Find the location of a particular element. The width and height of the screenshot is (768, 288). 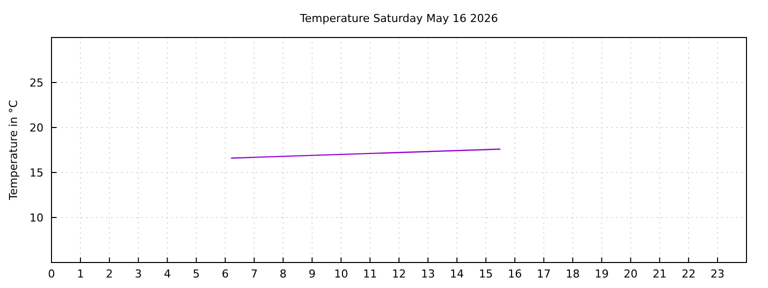

x-tick-label: 10 is located at coordinates (341, 274).